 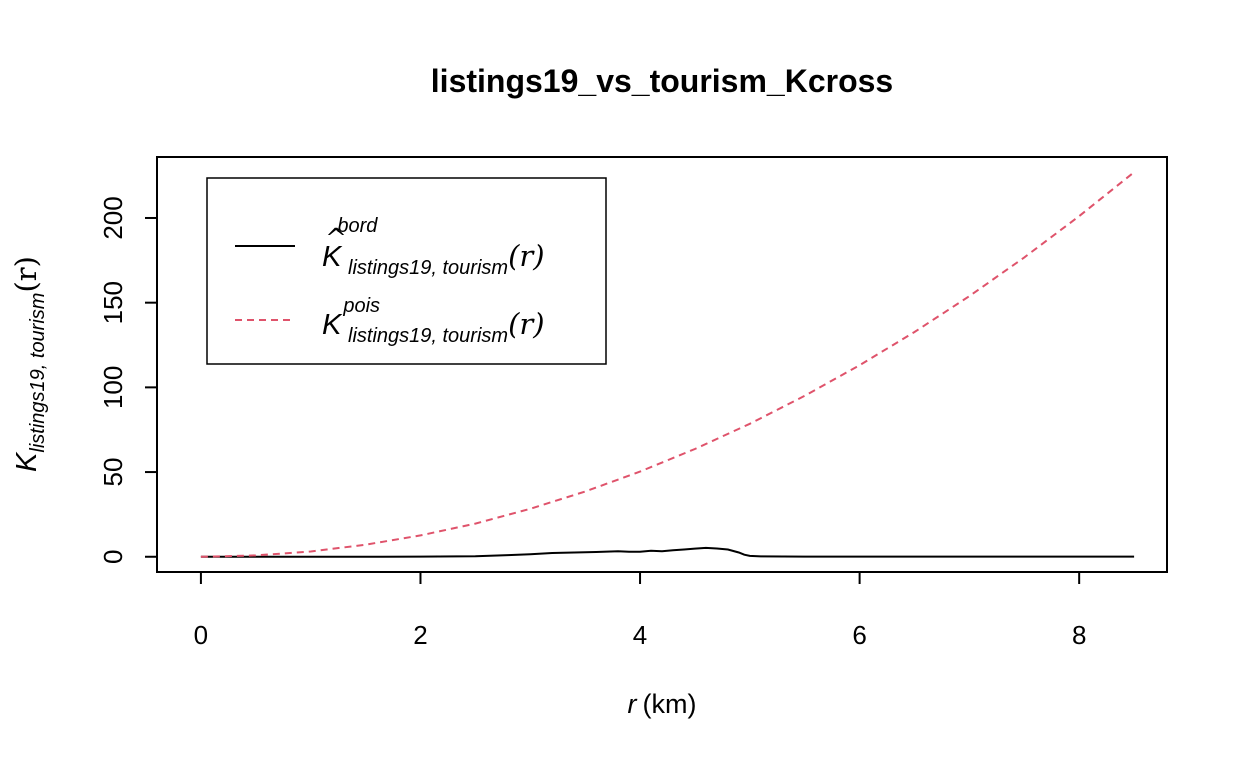 What do you see at coordinates (357, 226) in the screenshot?
I see `legend-bord-sup: bord` at bounding box center [357, 226].